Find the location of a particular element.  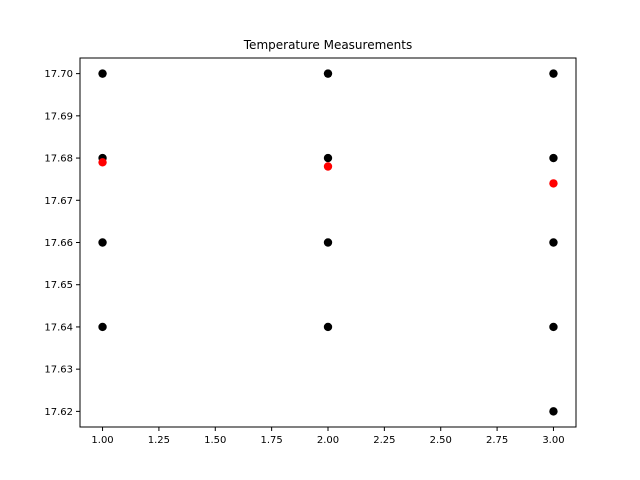

data-point-s0-p2 is located at coordinates (102, 242).